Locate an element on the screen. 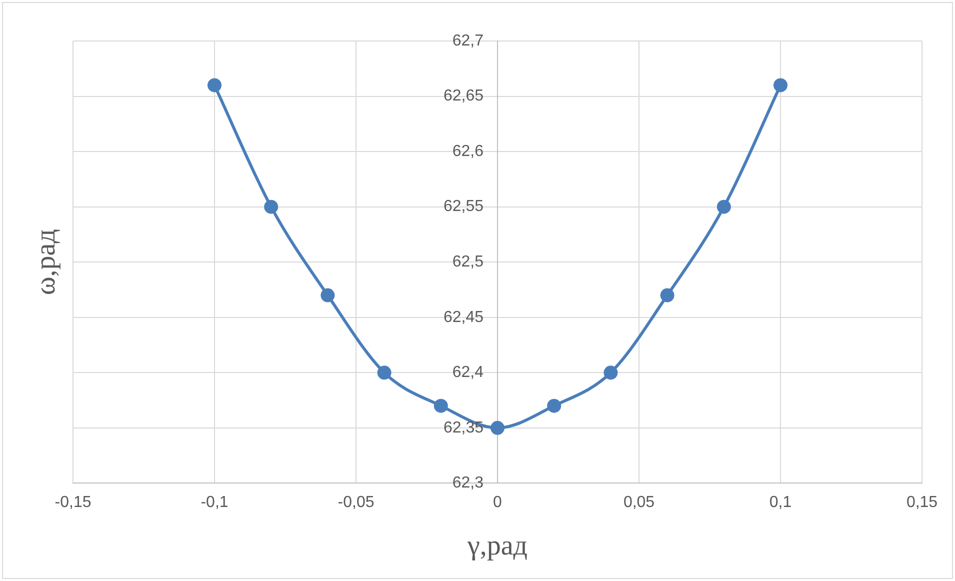  y-tick-label: 62,45 is located at coordinates (463, 317).